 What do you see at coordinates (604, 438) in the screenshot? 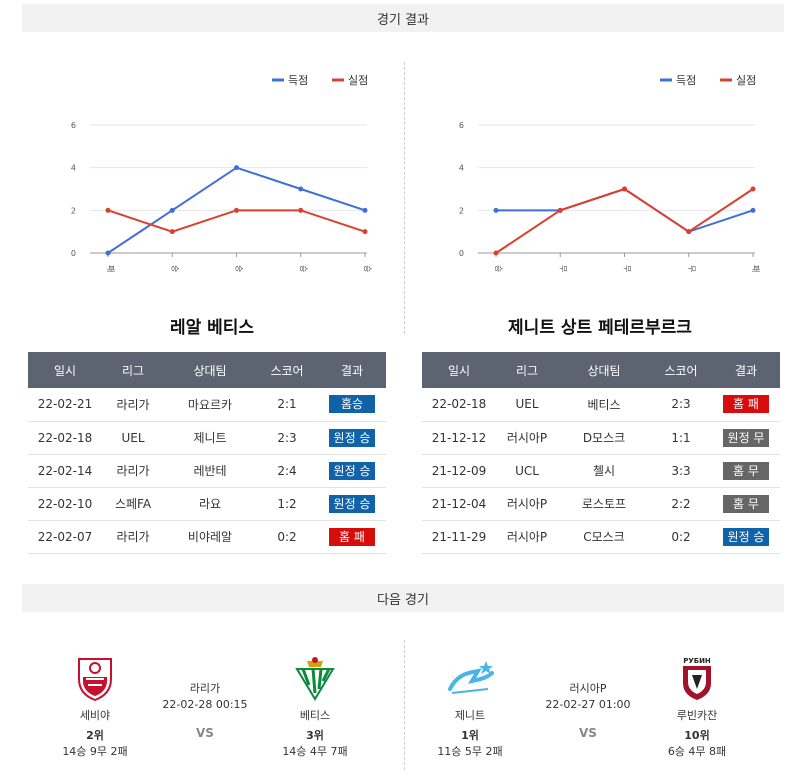
I see `cell-opponent: D모스크` at bounding box center [604, 438].